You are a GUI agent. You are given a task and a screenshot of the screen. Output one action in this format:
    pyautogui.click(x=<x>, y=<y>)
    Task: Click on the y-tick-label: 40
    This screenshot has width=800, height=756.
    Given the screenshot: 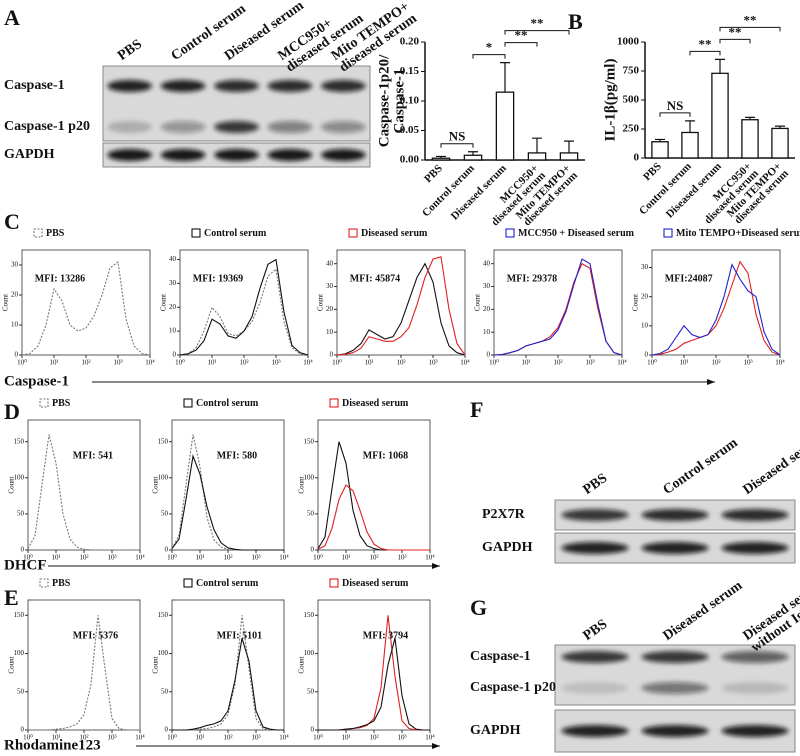 What is the action you would take?
    pyautogui.click(x=330, y=263)
    